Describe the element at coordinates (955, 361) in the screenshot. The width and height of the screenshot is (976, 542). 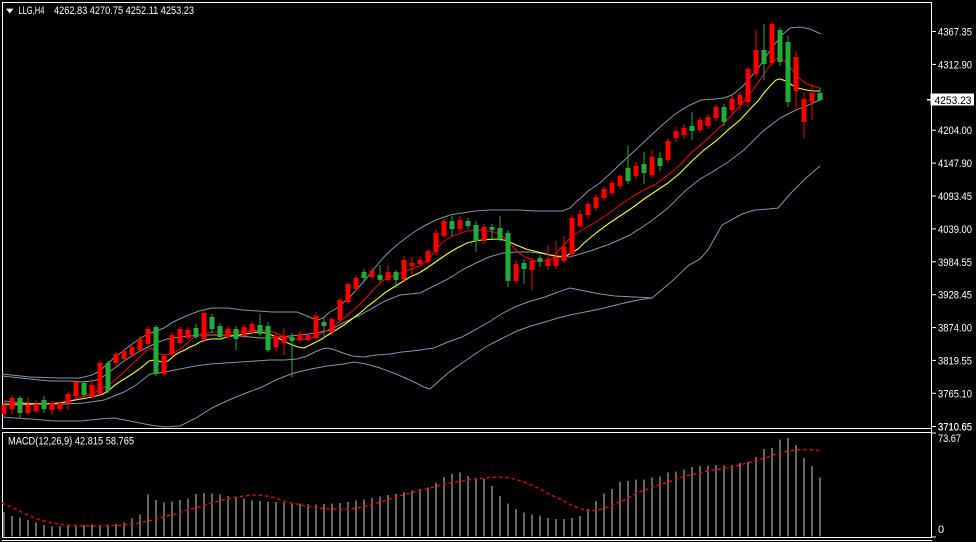
I see `svg-text: 3819.55` at that location.